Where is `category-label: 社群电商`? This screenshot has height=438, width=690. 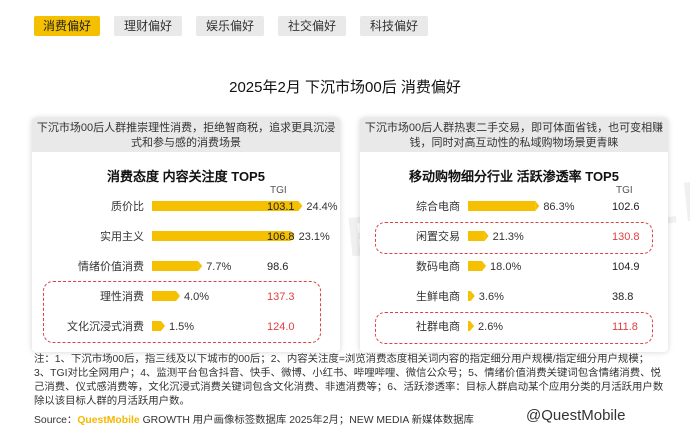
category-label: 社群电商 is located at coordinates (438, 326).